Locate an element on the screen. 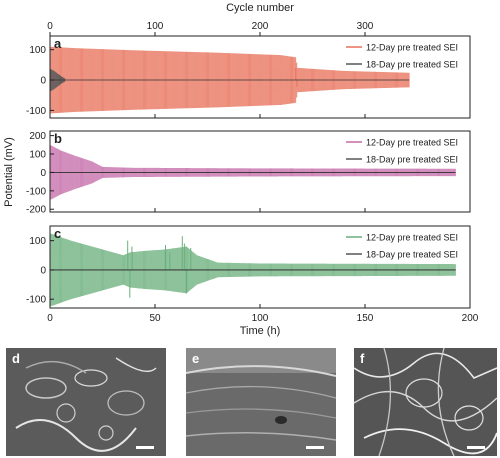 The height and width of the screenshot is (458, 500). scale-bar-d is located at coordinates (145, 447).